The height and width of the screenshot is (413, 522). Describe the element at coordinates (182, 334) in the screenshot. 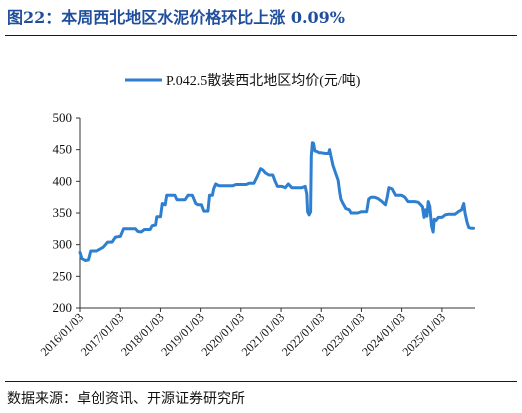

I see `x-tick-label: 2019/01/03` at that location.